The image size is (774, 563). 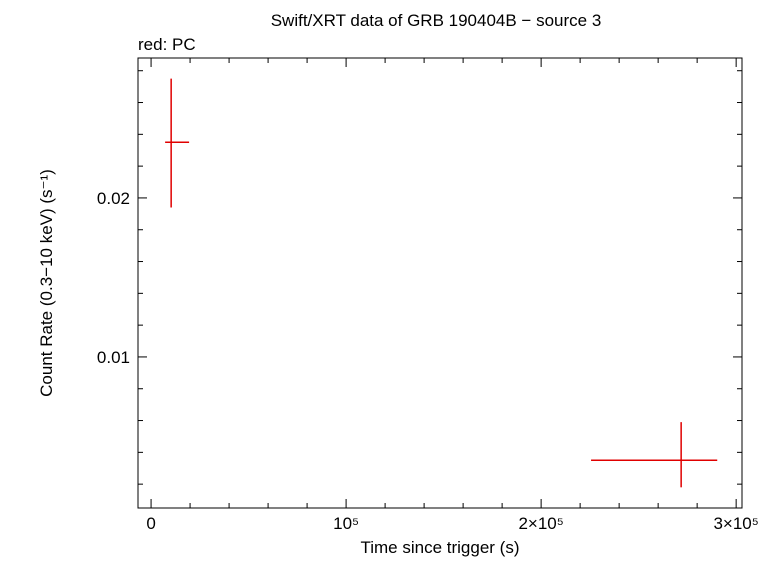 I want to click on x-tick-label: 3×10⁵, so click(x=735, y=523).